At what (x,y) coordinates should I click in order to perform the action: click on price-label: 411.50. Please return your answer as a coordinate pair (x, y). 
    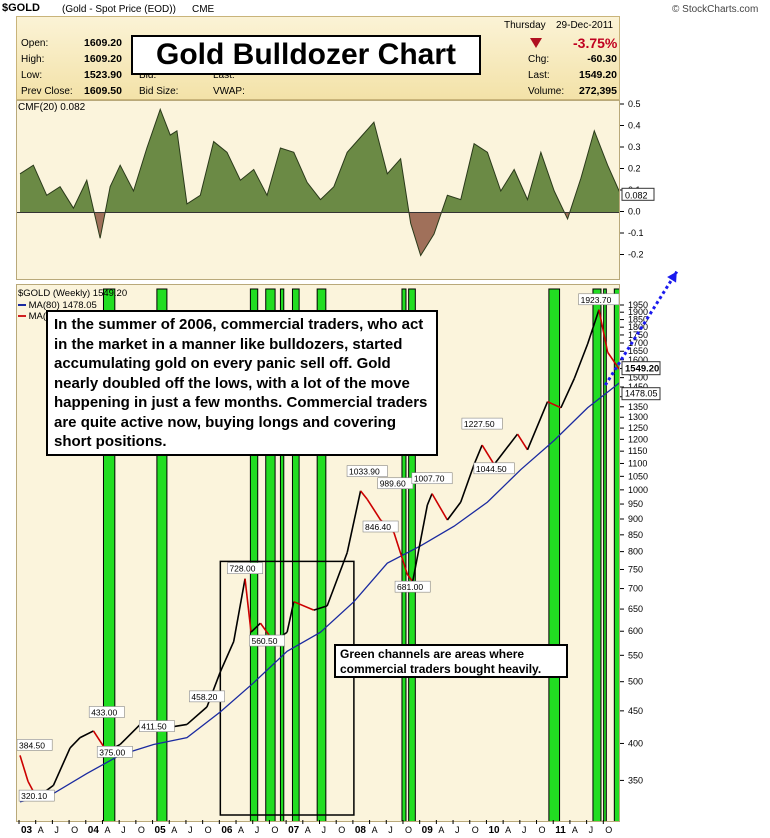
    Looking at the image, I should click on (154, 727).